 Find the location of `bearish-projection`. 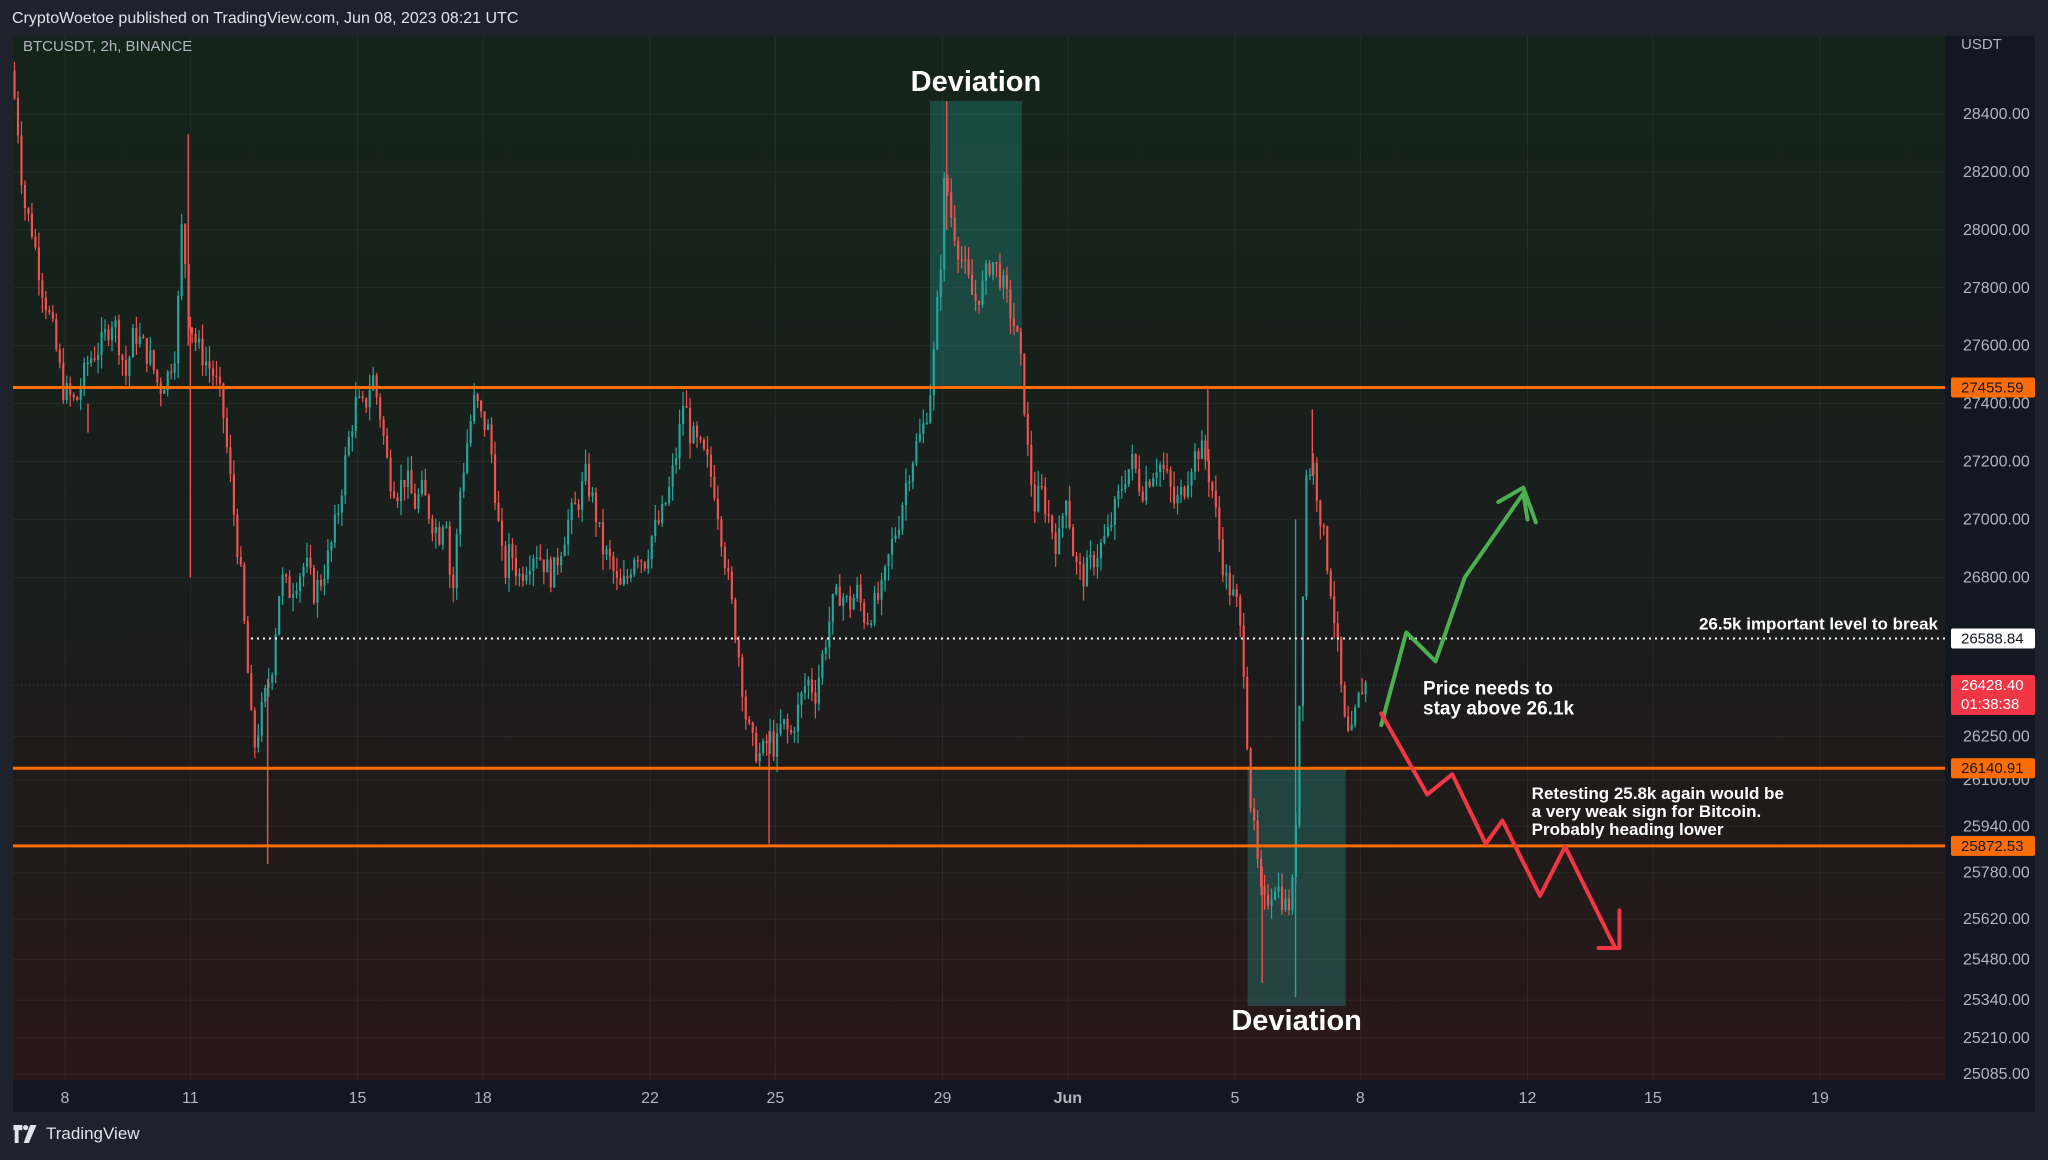

bearish-projection is located at coordinates (1498, 831).